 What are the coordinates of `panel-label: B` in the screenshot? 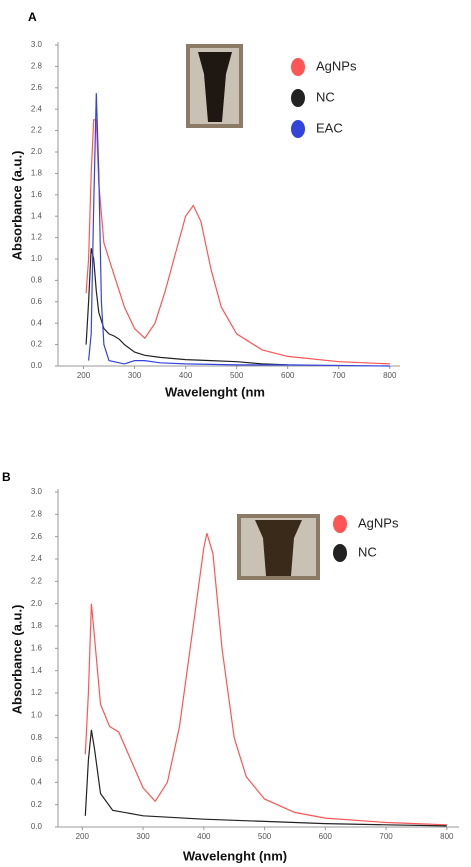 It's located at (6, 477).